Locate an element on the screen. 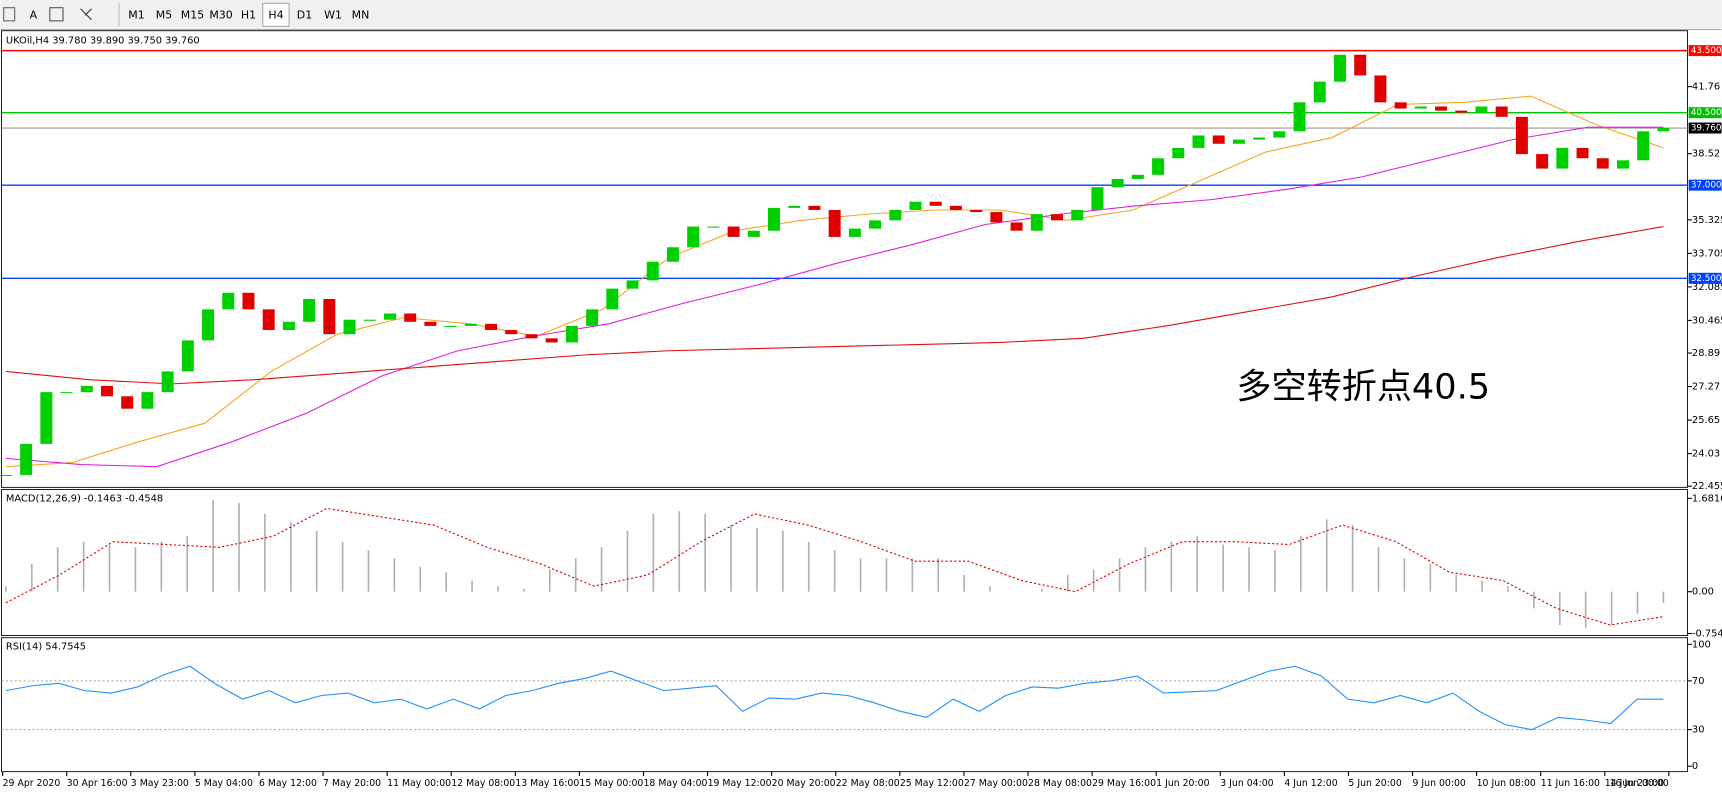 This screenshot has width=1722, height=798. macd-tick-label: 0.00 is located at coordinates (1703, 592).